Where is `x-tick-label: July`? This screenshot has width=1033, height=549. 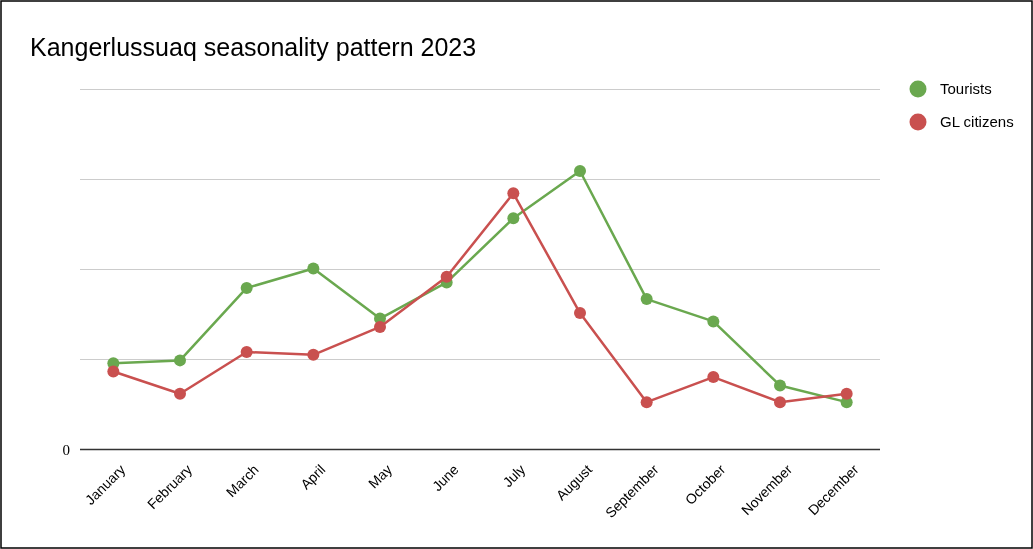 x-tick-label: July is located at coordinates (514, 476).